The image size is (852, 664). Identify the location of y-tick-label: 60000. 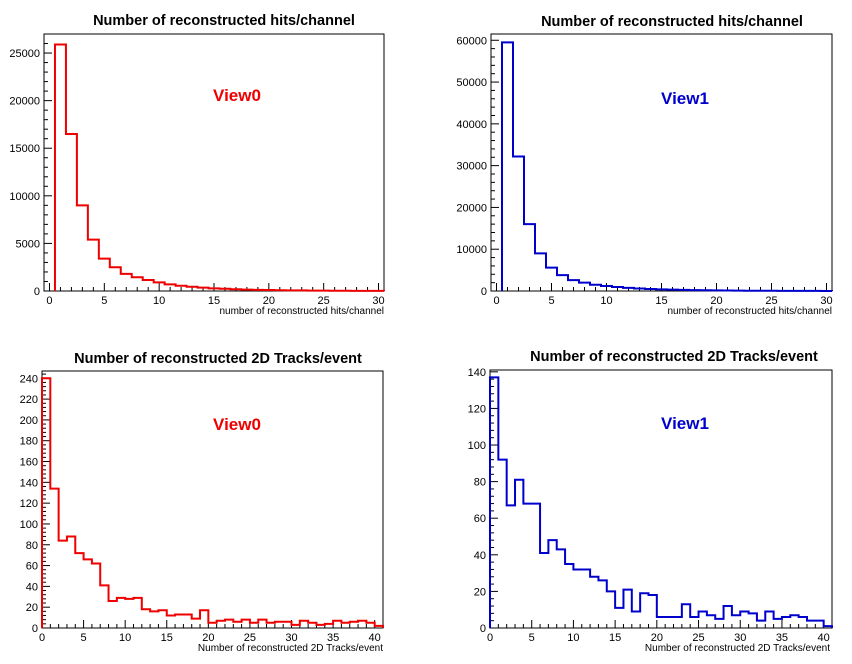
(471, 41).